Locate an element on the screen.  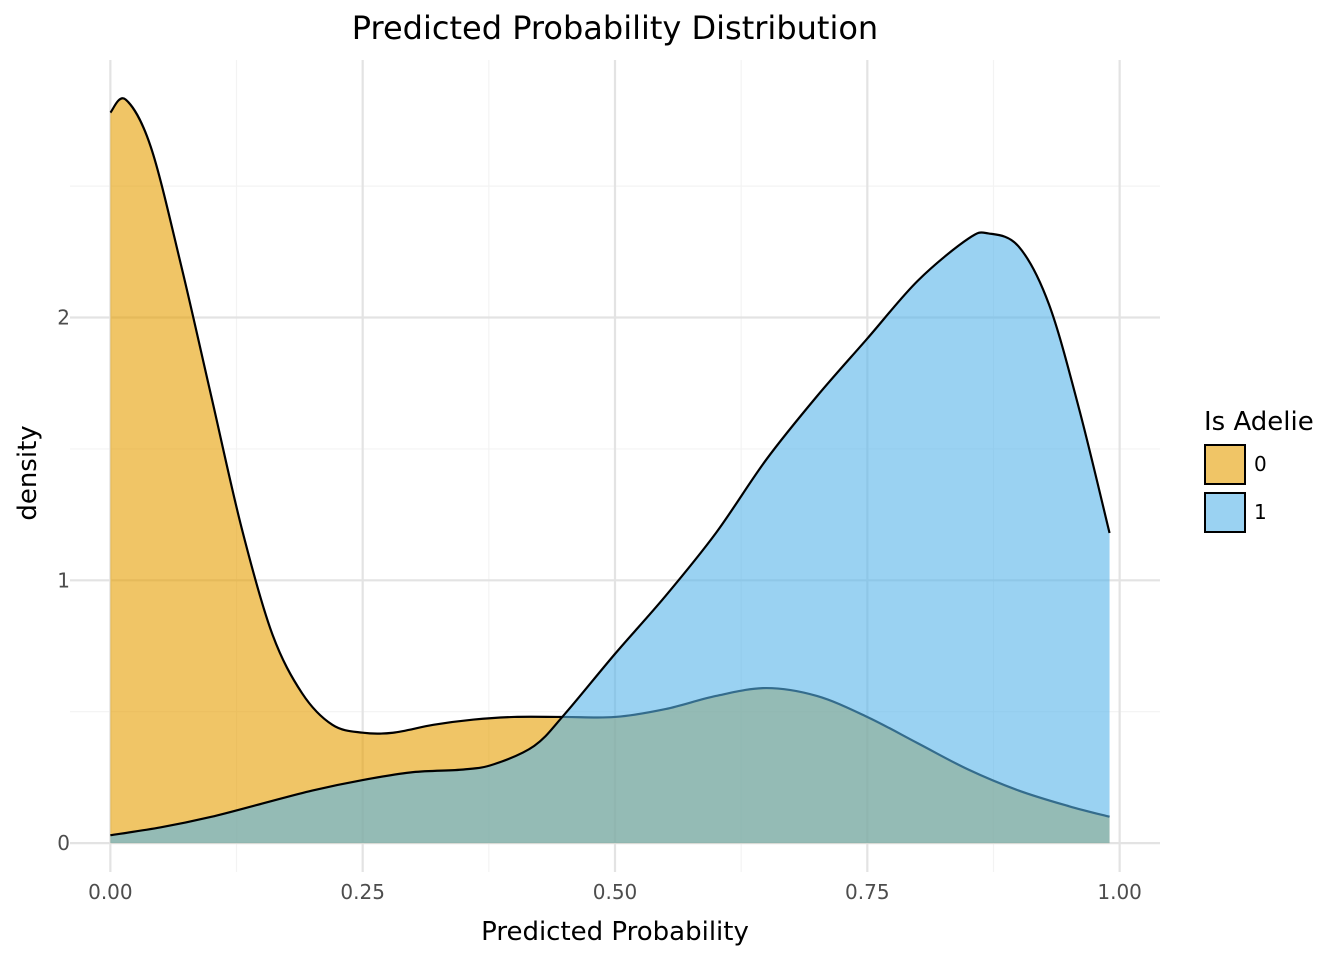
x-tick-label: 0.50 is located at coordinates (615, 892).